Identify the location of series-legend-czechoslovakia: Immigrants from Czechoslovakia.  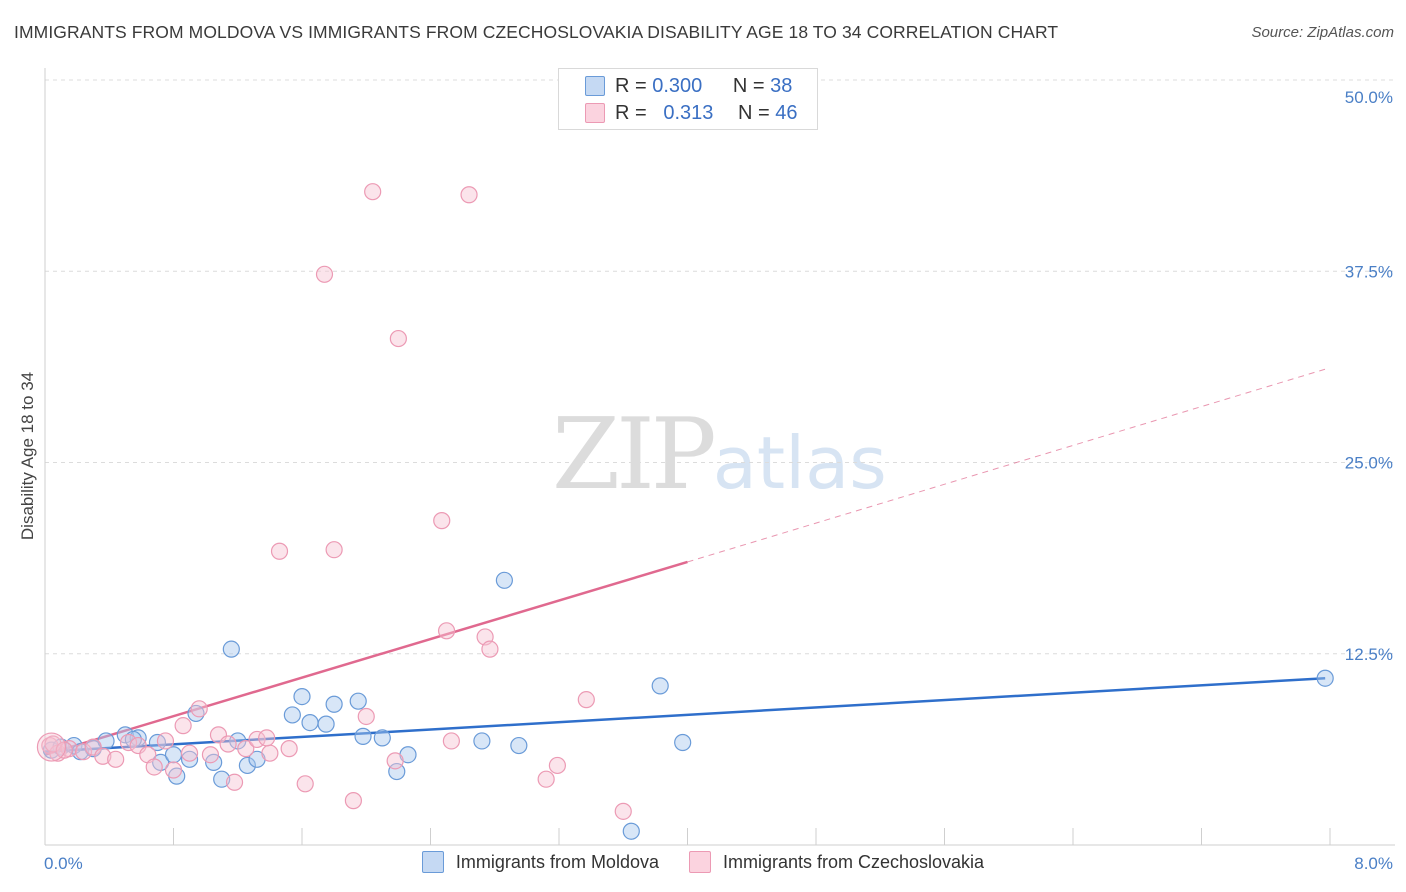
(836, 862).